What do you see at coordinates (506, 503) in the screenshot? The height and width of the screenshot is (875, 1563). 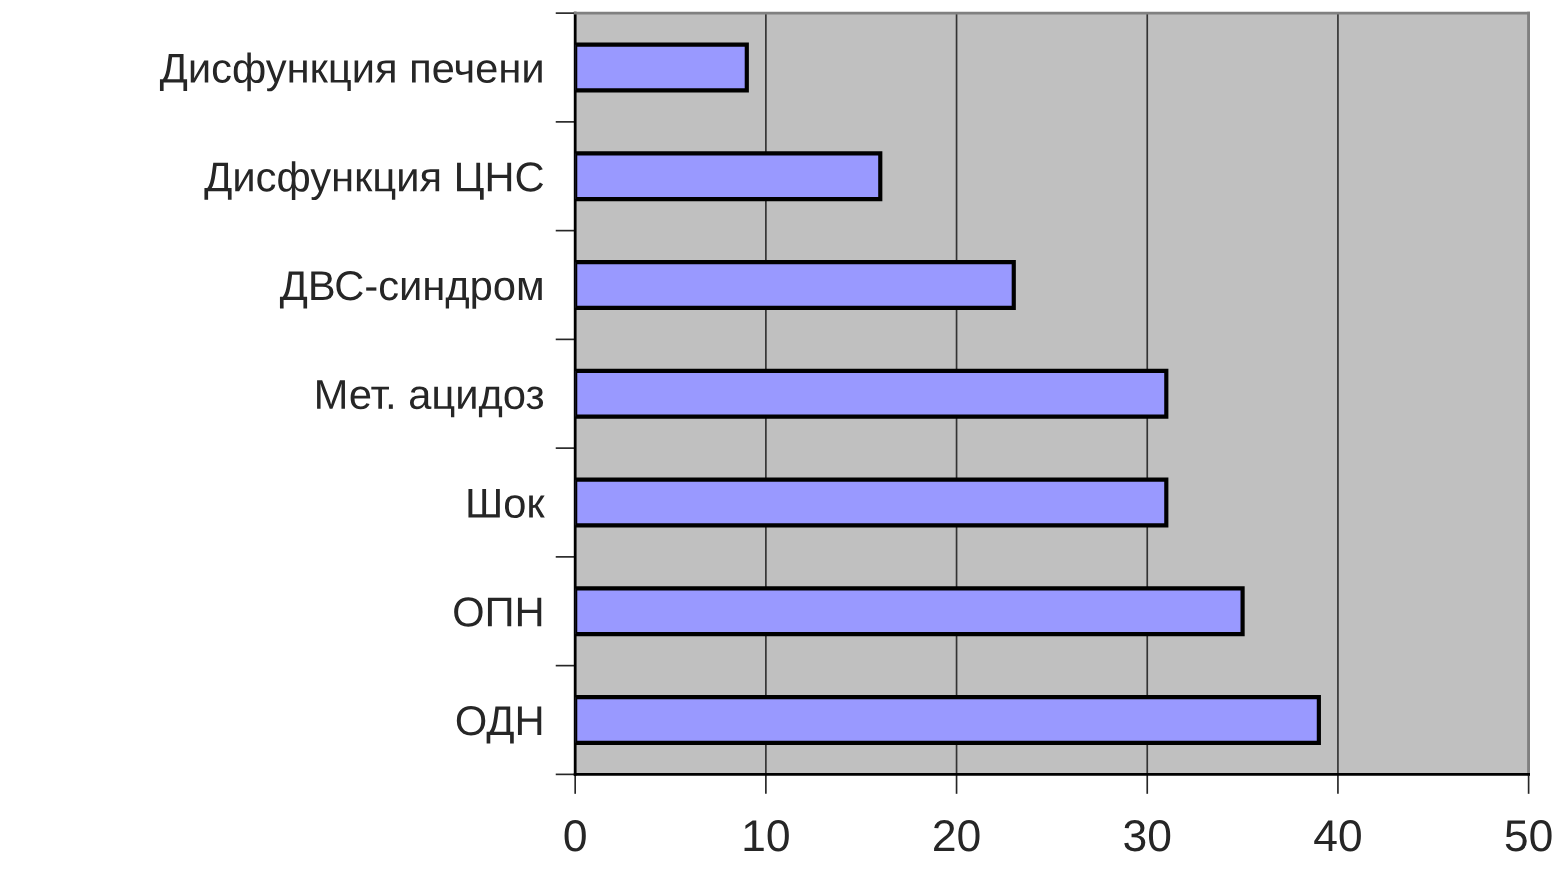 I see `y-tick-label: Шок` at bounding box center [506, 503].